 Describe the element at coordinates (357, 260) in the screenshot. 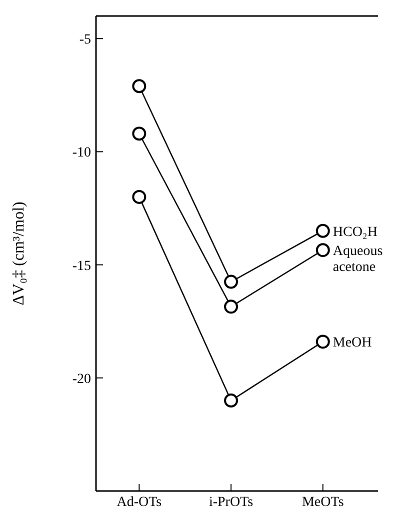

I see `series-label: Aqueous acetone` at that location.